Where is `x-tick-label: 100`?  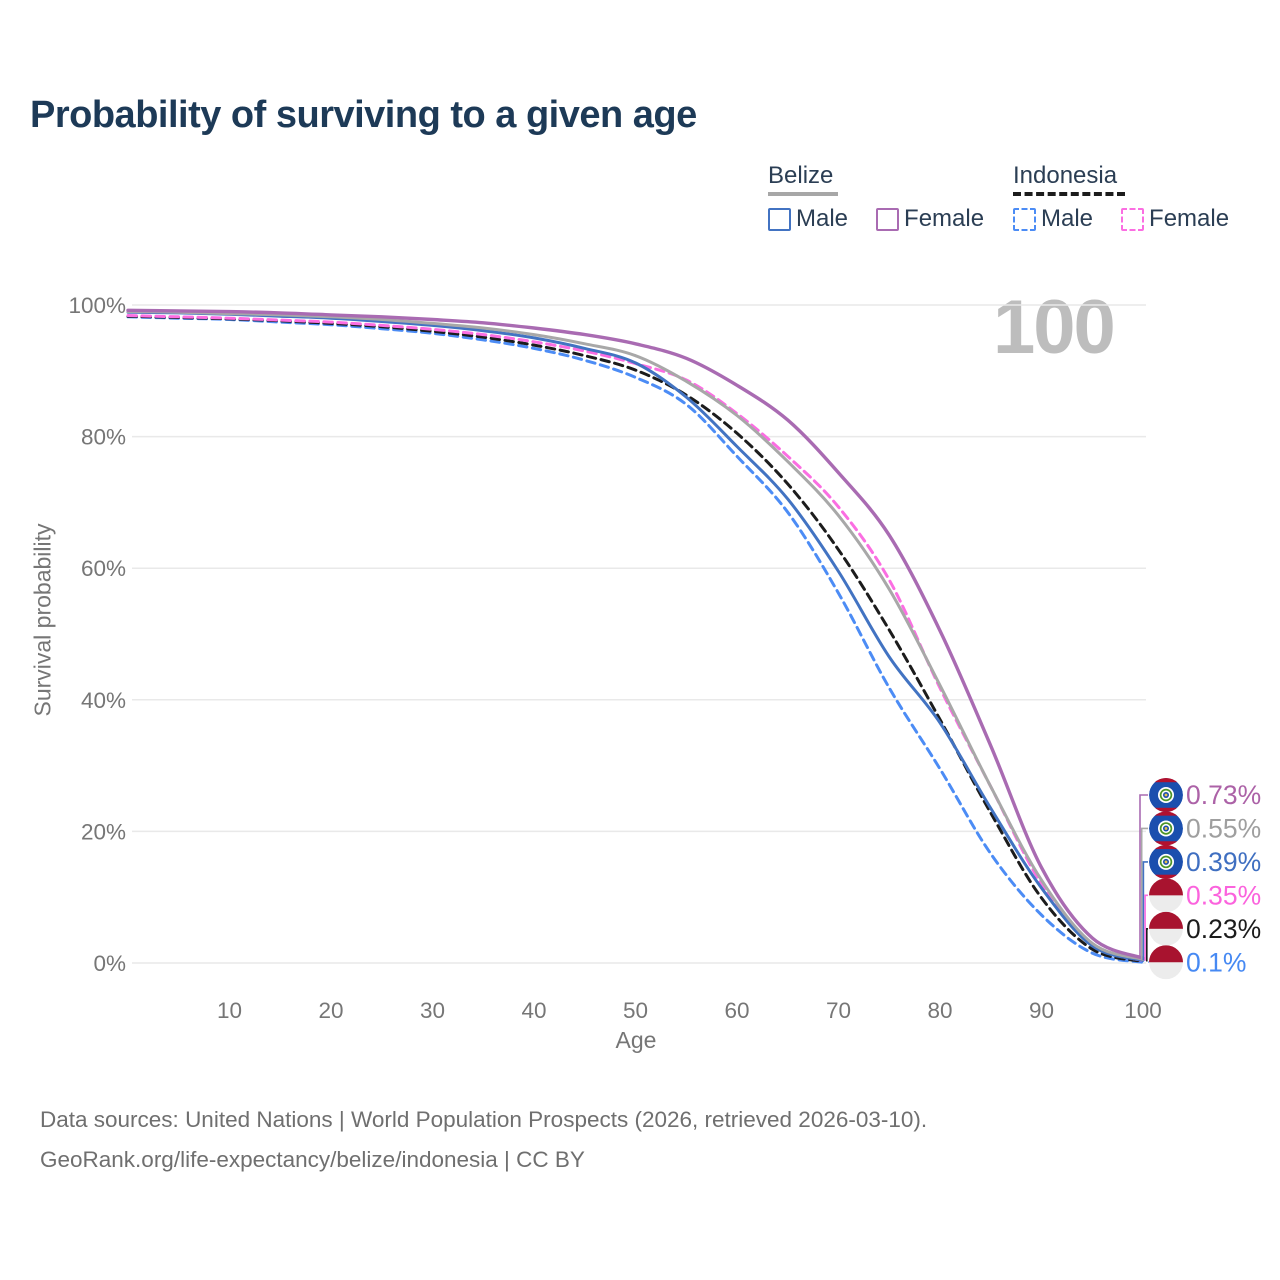
x-tick-label: 100 is located at coordinates (1143, 1010).